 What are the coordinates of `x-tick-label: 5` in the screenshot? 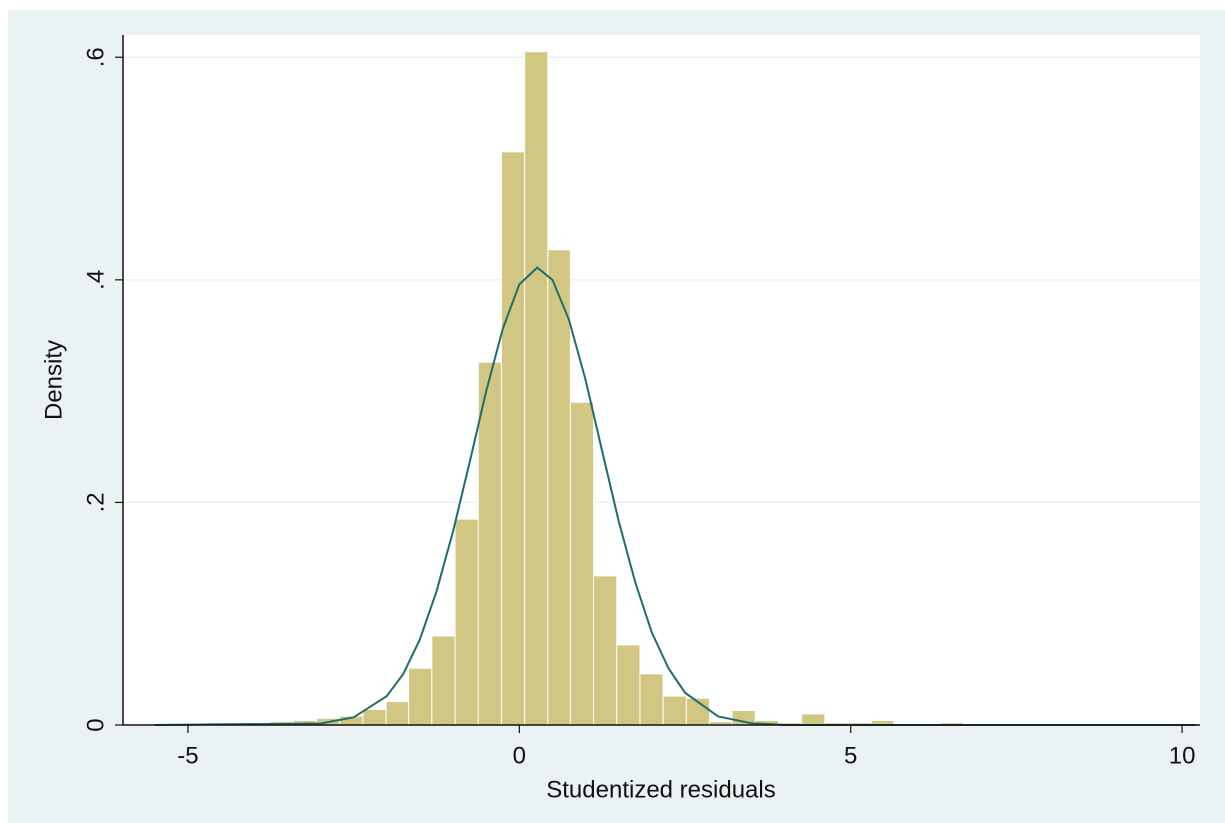 It's located at (850, 755).